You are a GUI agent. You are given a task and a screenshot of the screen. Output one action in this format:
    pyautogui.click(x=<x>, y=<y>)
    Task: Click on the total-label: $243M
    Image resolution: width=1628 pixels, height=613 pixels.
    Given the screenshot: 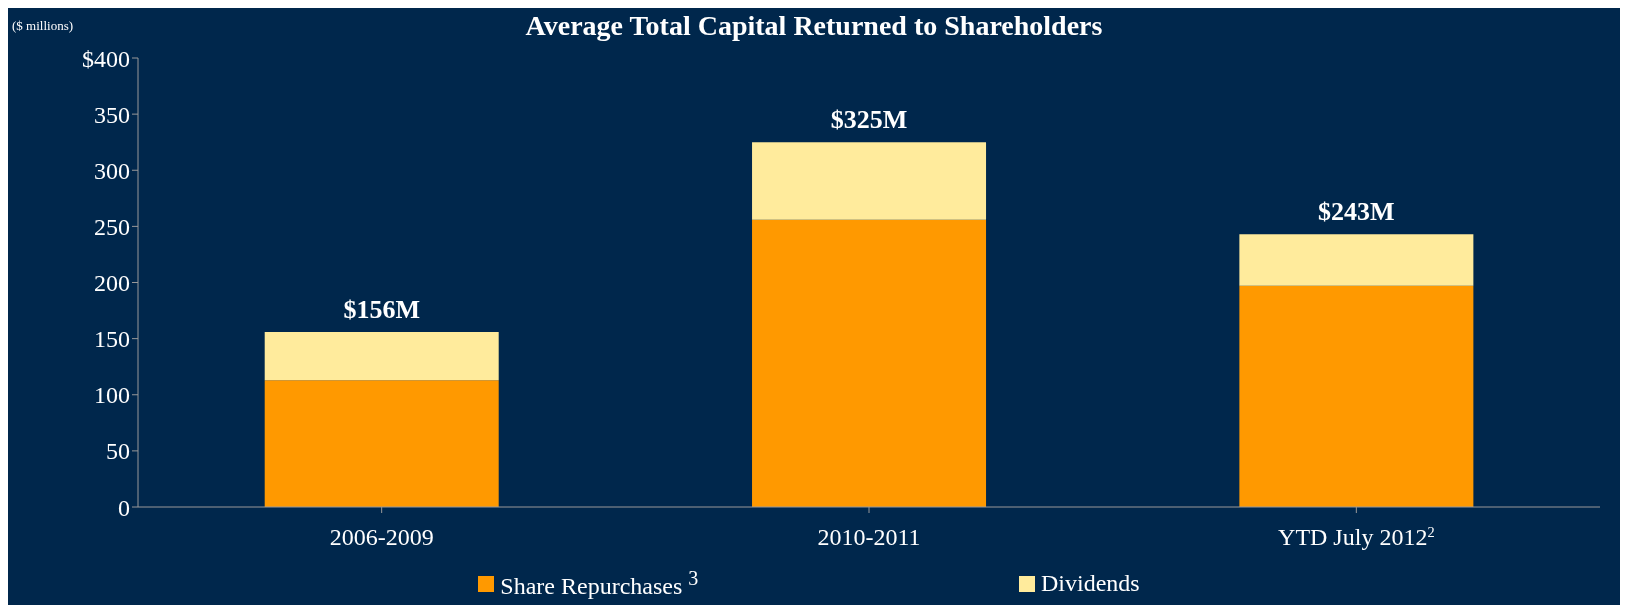 What is the action you would take?
    pyautogui.click(x=1356, y=212)
    